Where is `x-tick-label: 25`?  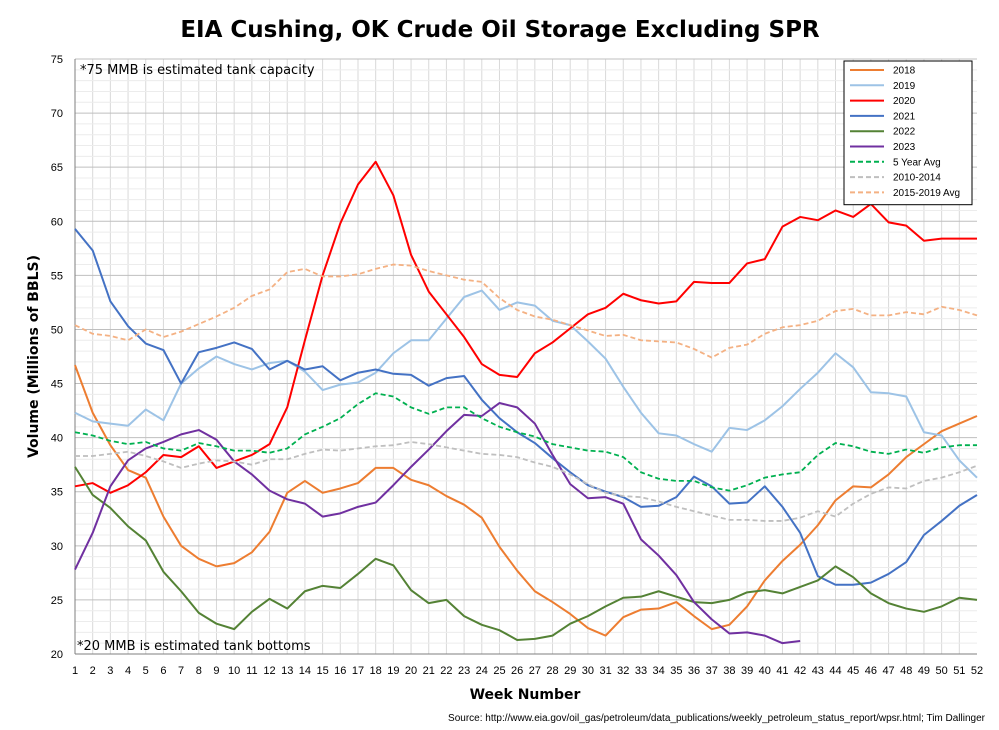
x-tick-label: 25 is located at coordinates (499, 671).